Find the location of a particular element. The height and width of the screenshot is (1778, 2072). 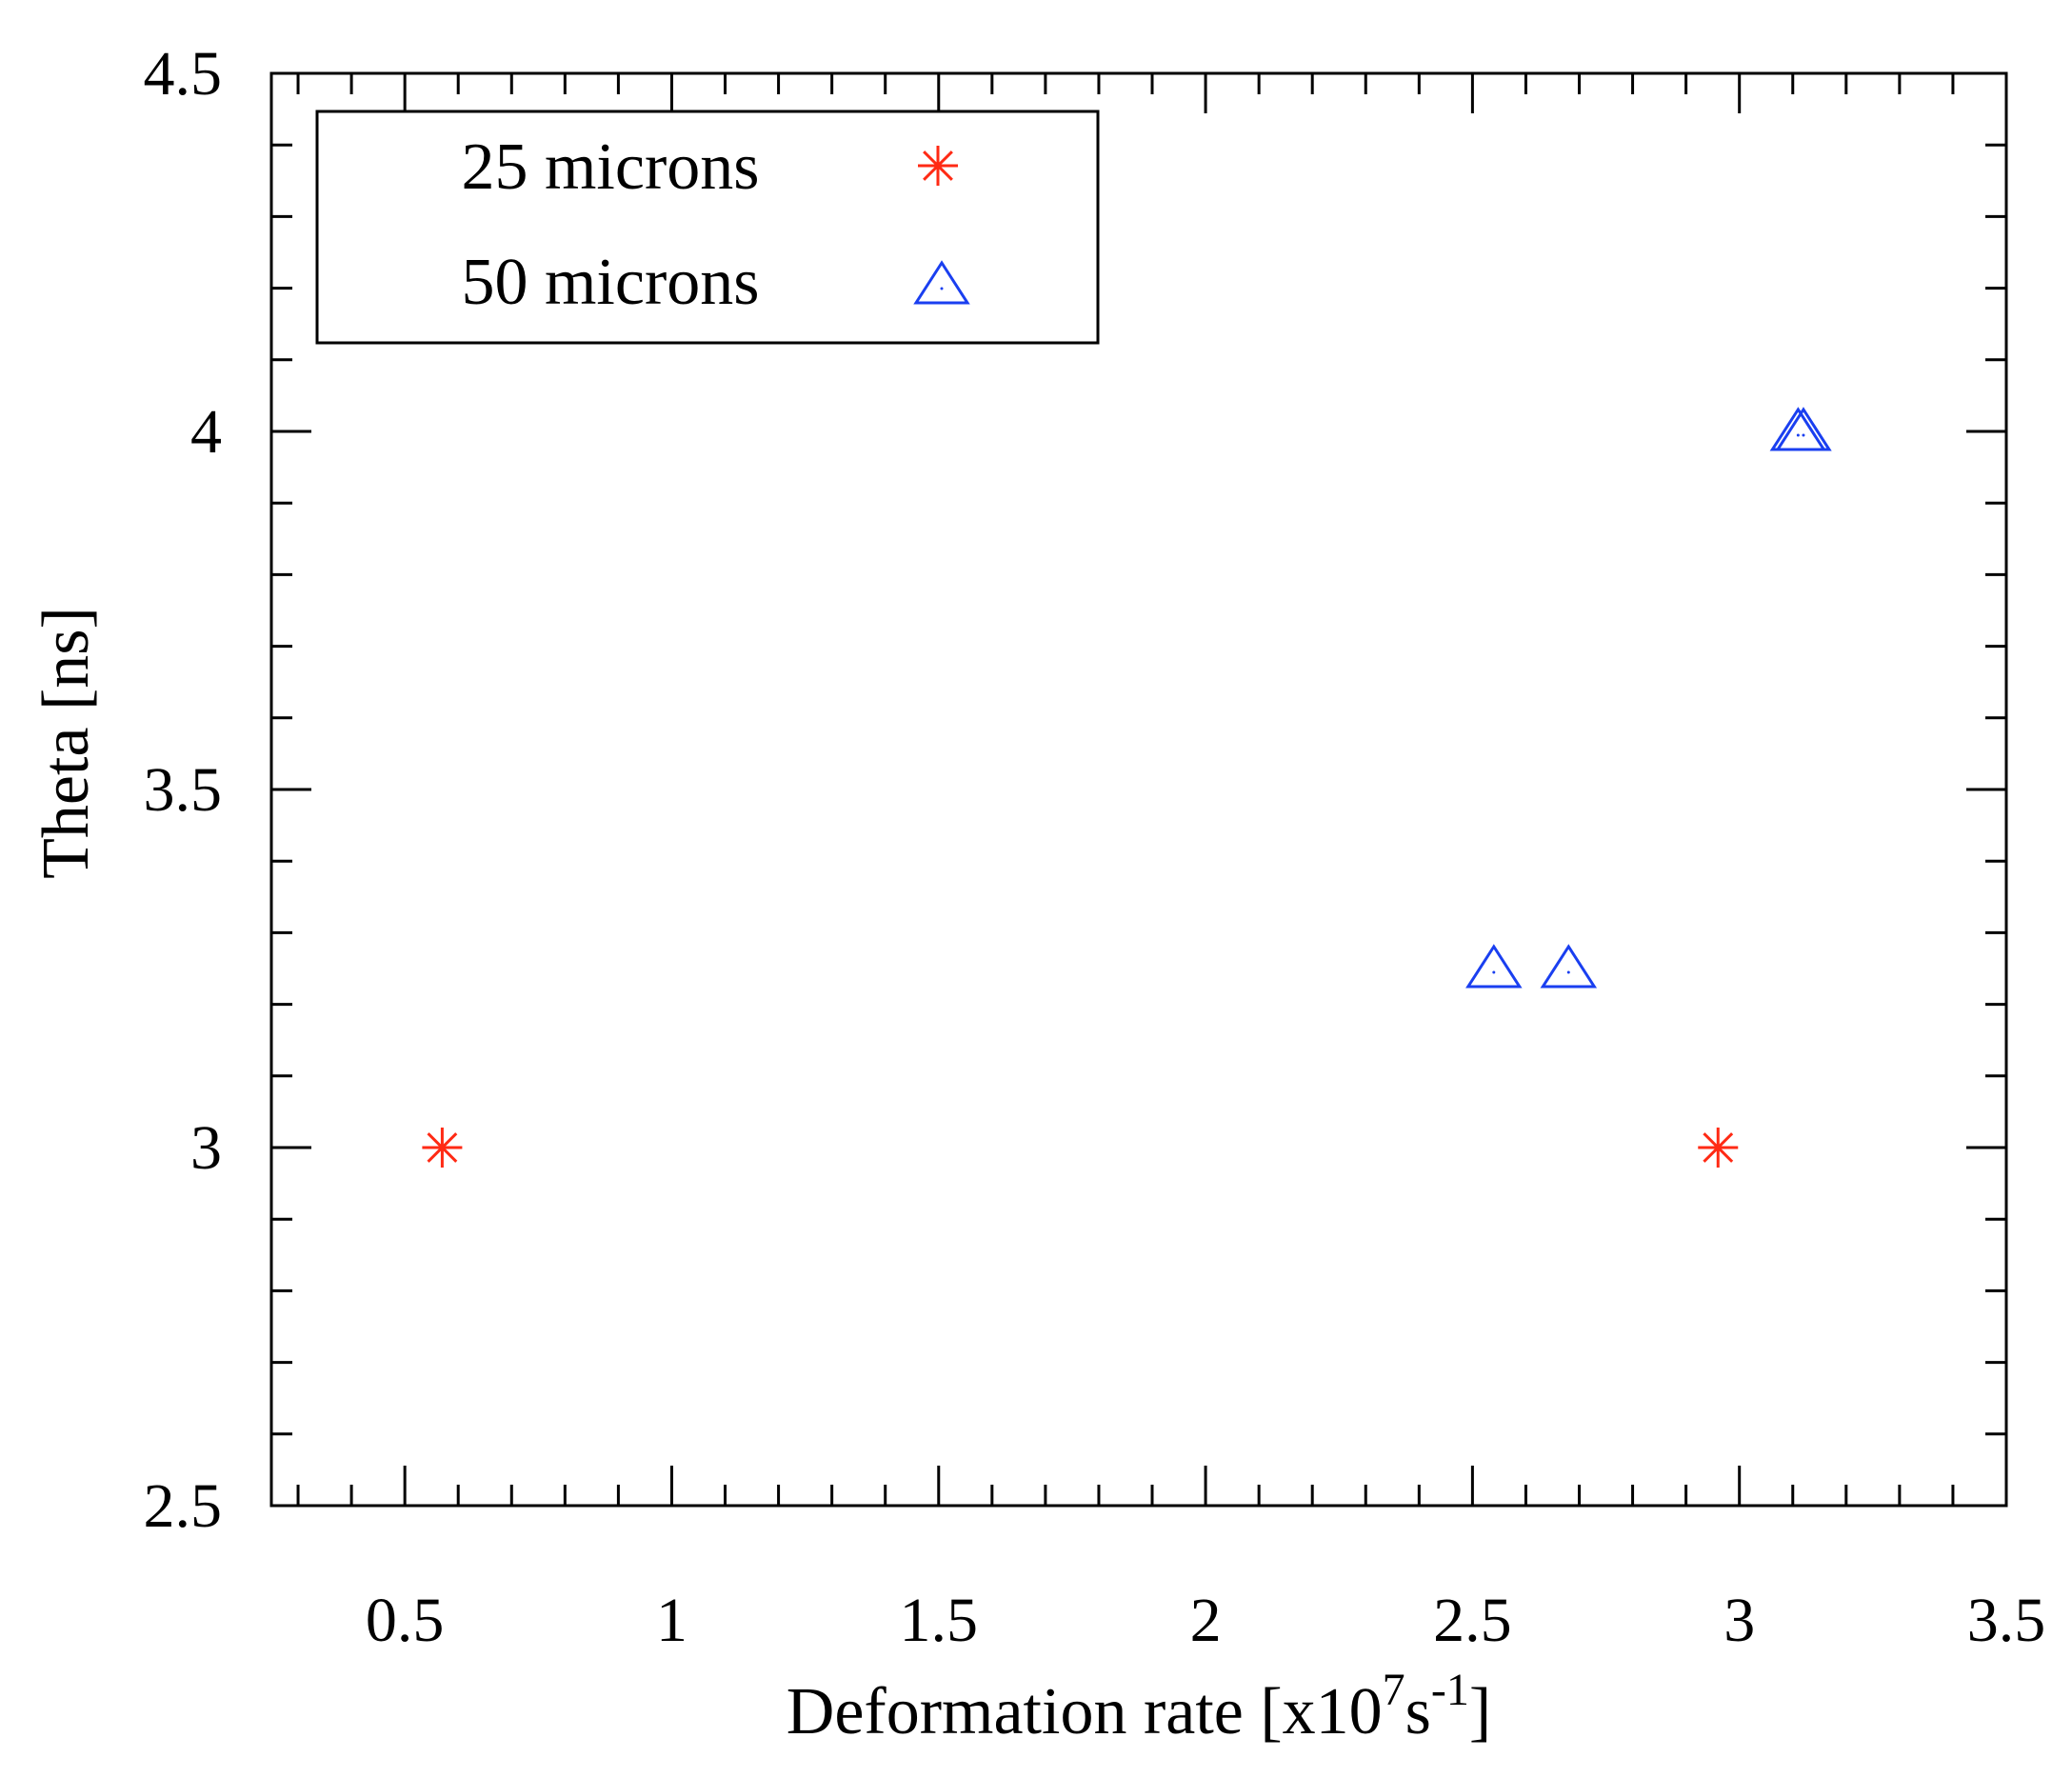

legend-label: 50 microns is located at coordinates (610, 282).